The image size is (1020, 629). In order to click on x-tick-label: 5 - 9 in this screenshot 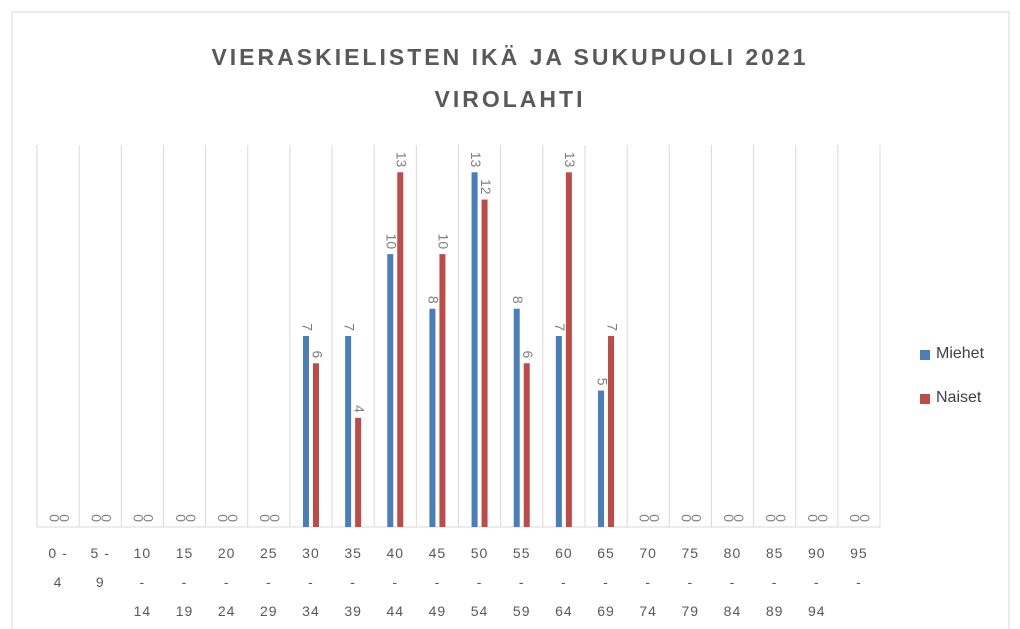, I will do `click(100, 567)`.